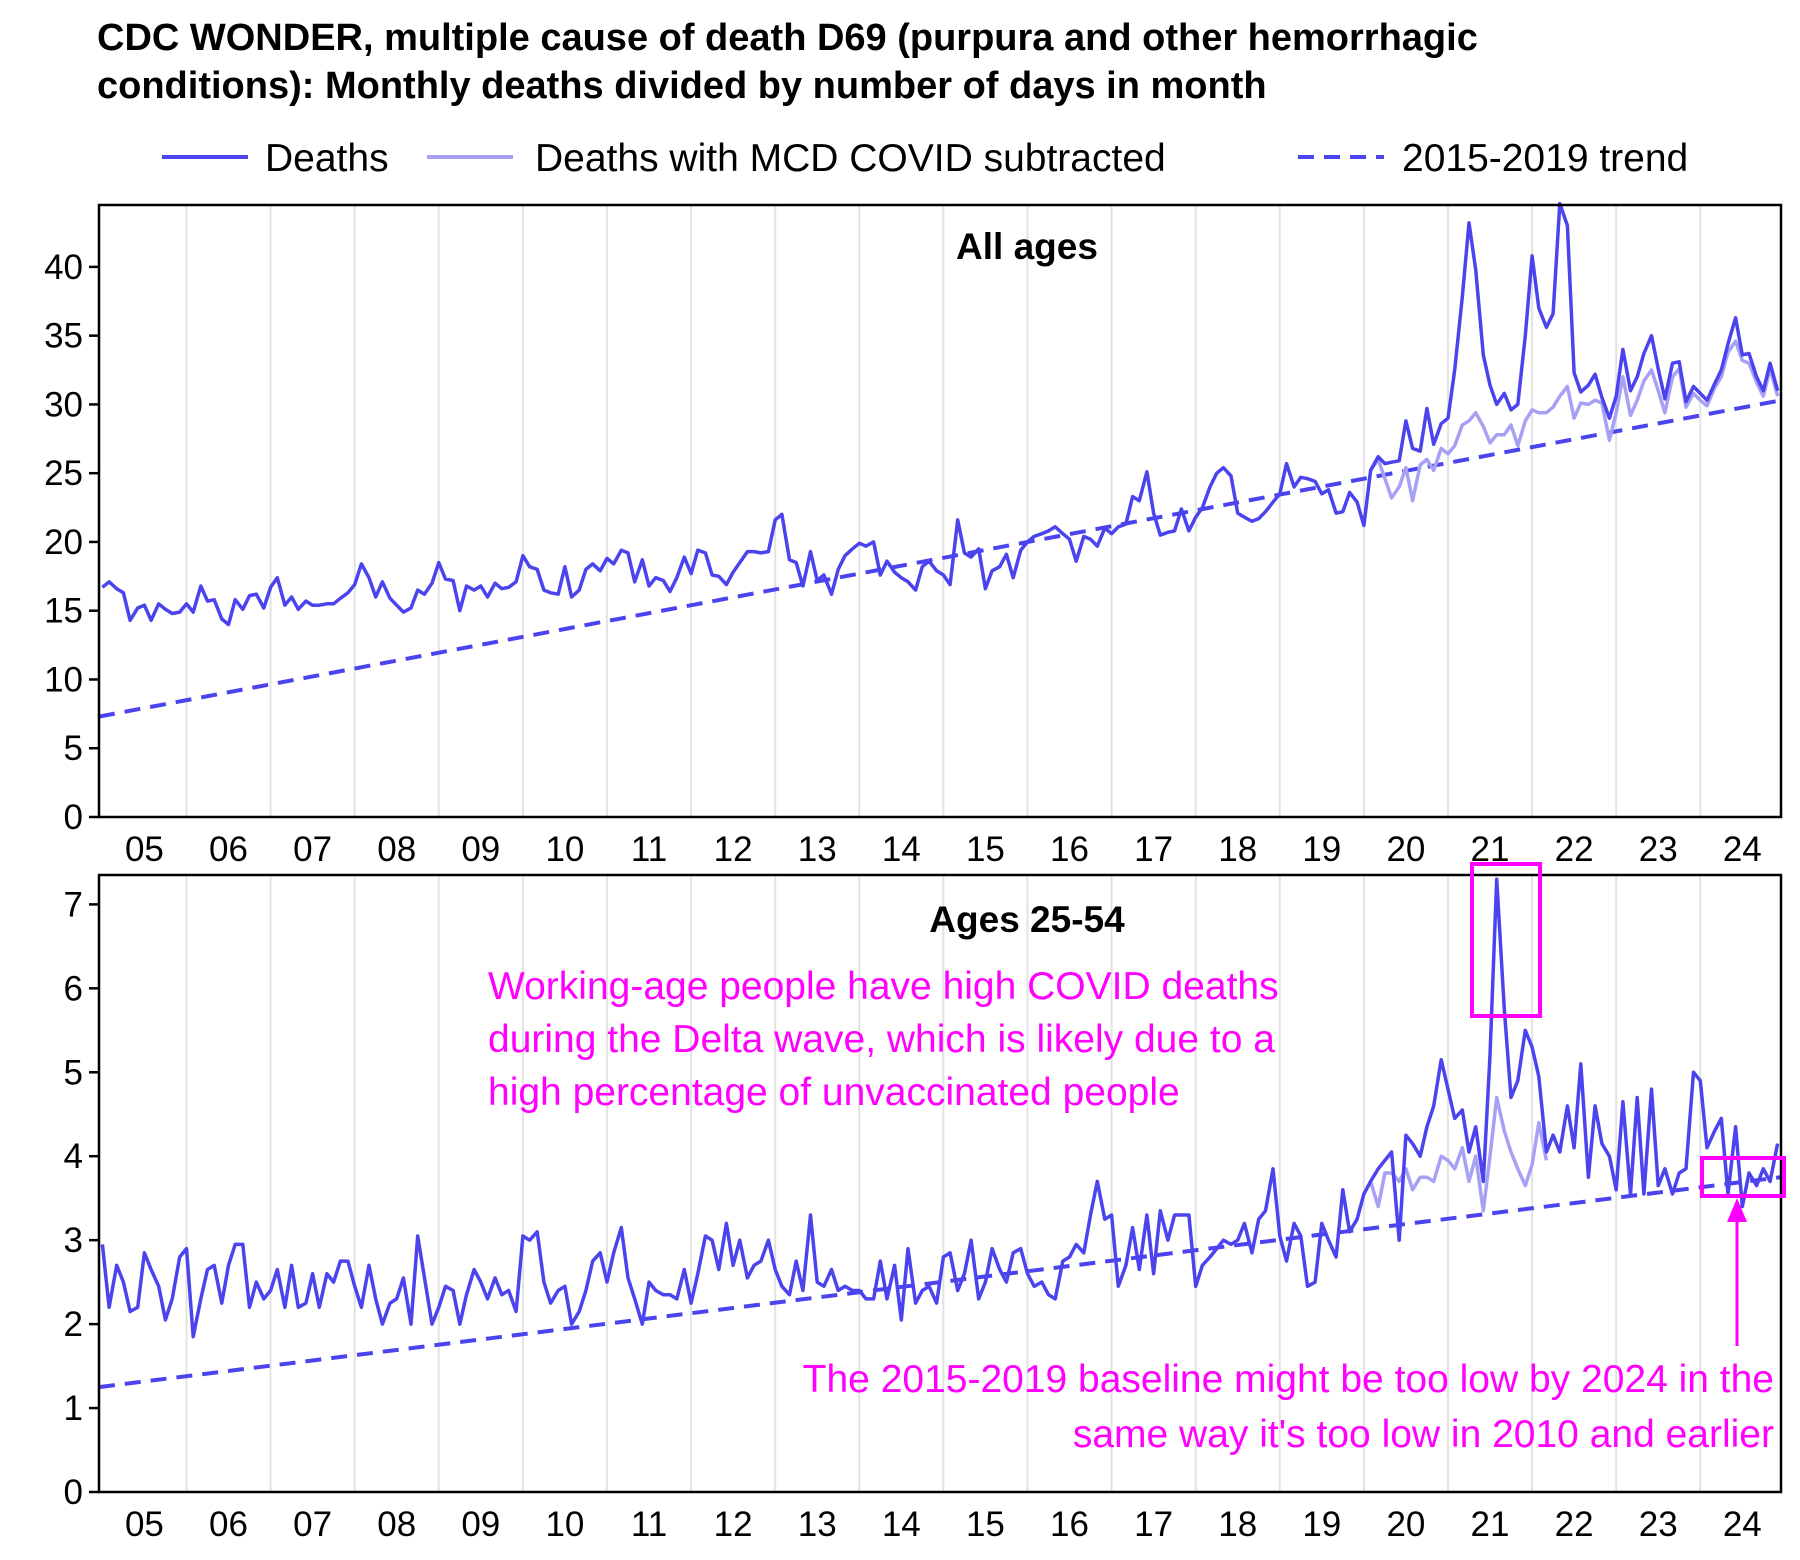 The height and width of the screenshot is (1560, 1800). Describe the element at coordinates (1027, 919) in the screenshot. I see `panel-ages-25-54-title: Ages 25-54` at that location.